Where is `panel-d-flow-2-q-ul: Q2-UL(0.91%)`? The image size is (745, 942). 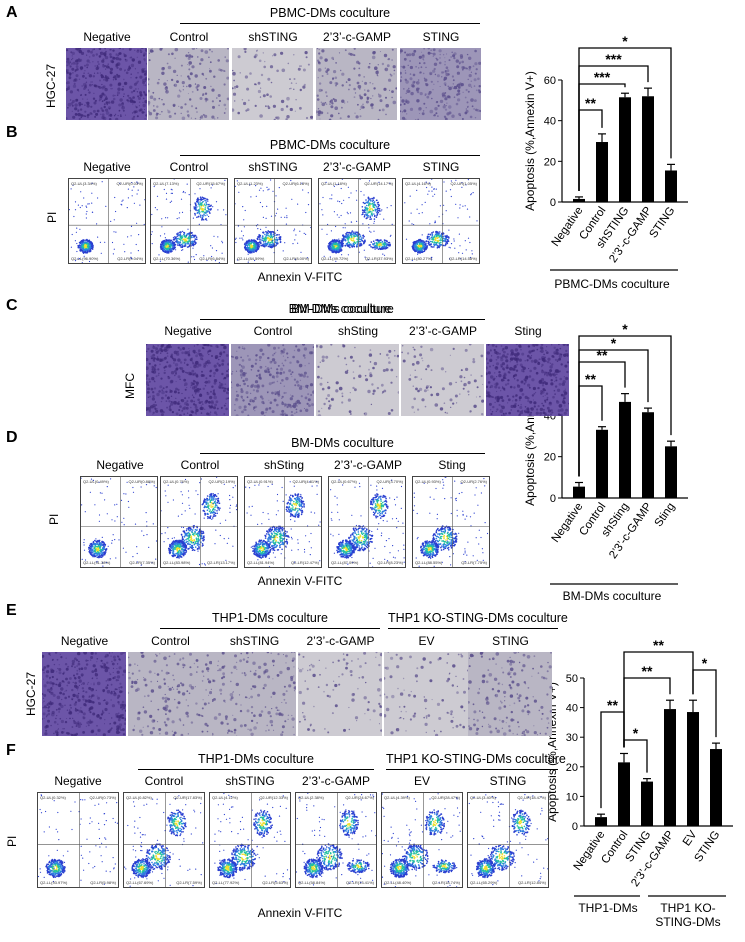 panel-d-flow-2-q-ul: Q2-UL(0.91%) is located at coordinates (260, 481).